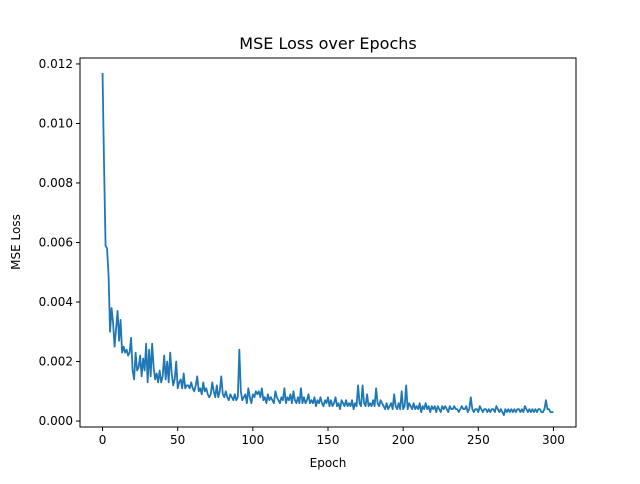 The image size is (640, 484). What do you see at coordinates (328, 440) in the screenshot?
I see `x-tick-label: 150` at bounding box center [328, 440].